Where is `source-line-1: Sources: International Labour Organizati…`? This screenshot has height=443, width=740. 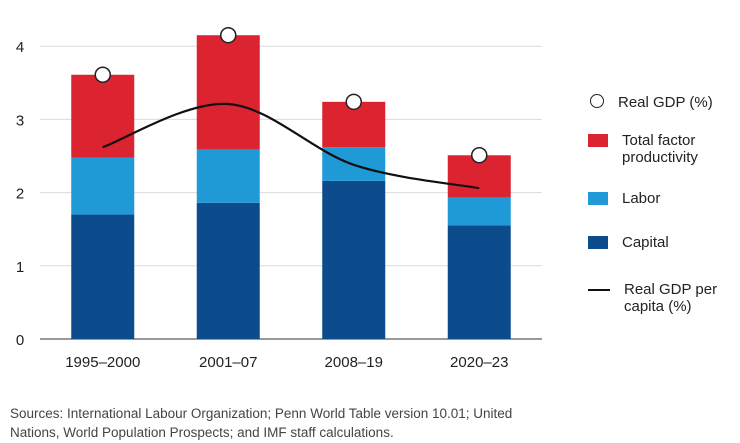
source-line-1: Sources: International Labour Organizati… is located at coordinates (261, 413).